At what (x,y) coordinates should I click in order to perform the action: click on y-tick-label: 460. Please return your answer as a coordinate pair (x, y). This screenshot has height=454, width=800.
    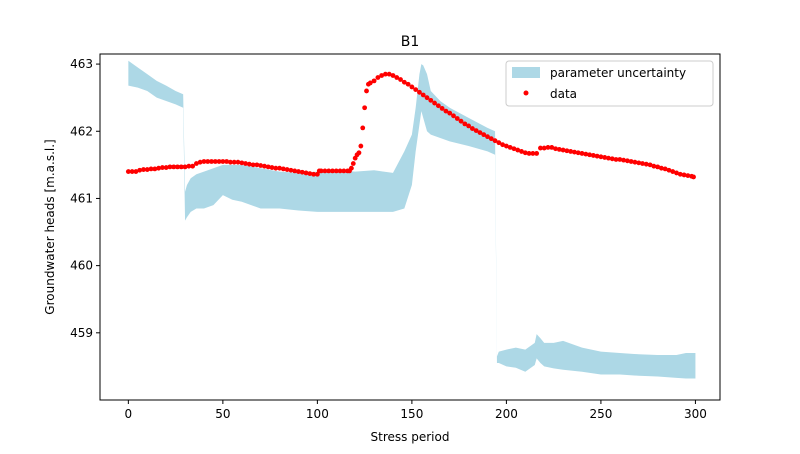
    Looking at the image, I should click on (81, 266).